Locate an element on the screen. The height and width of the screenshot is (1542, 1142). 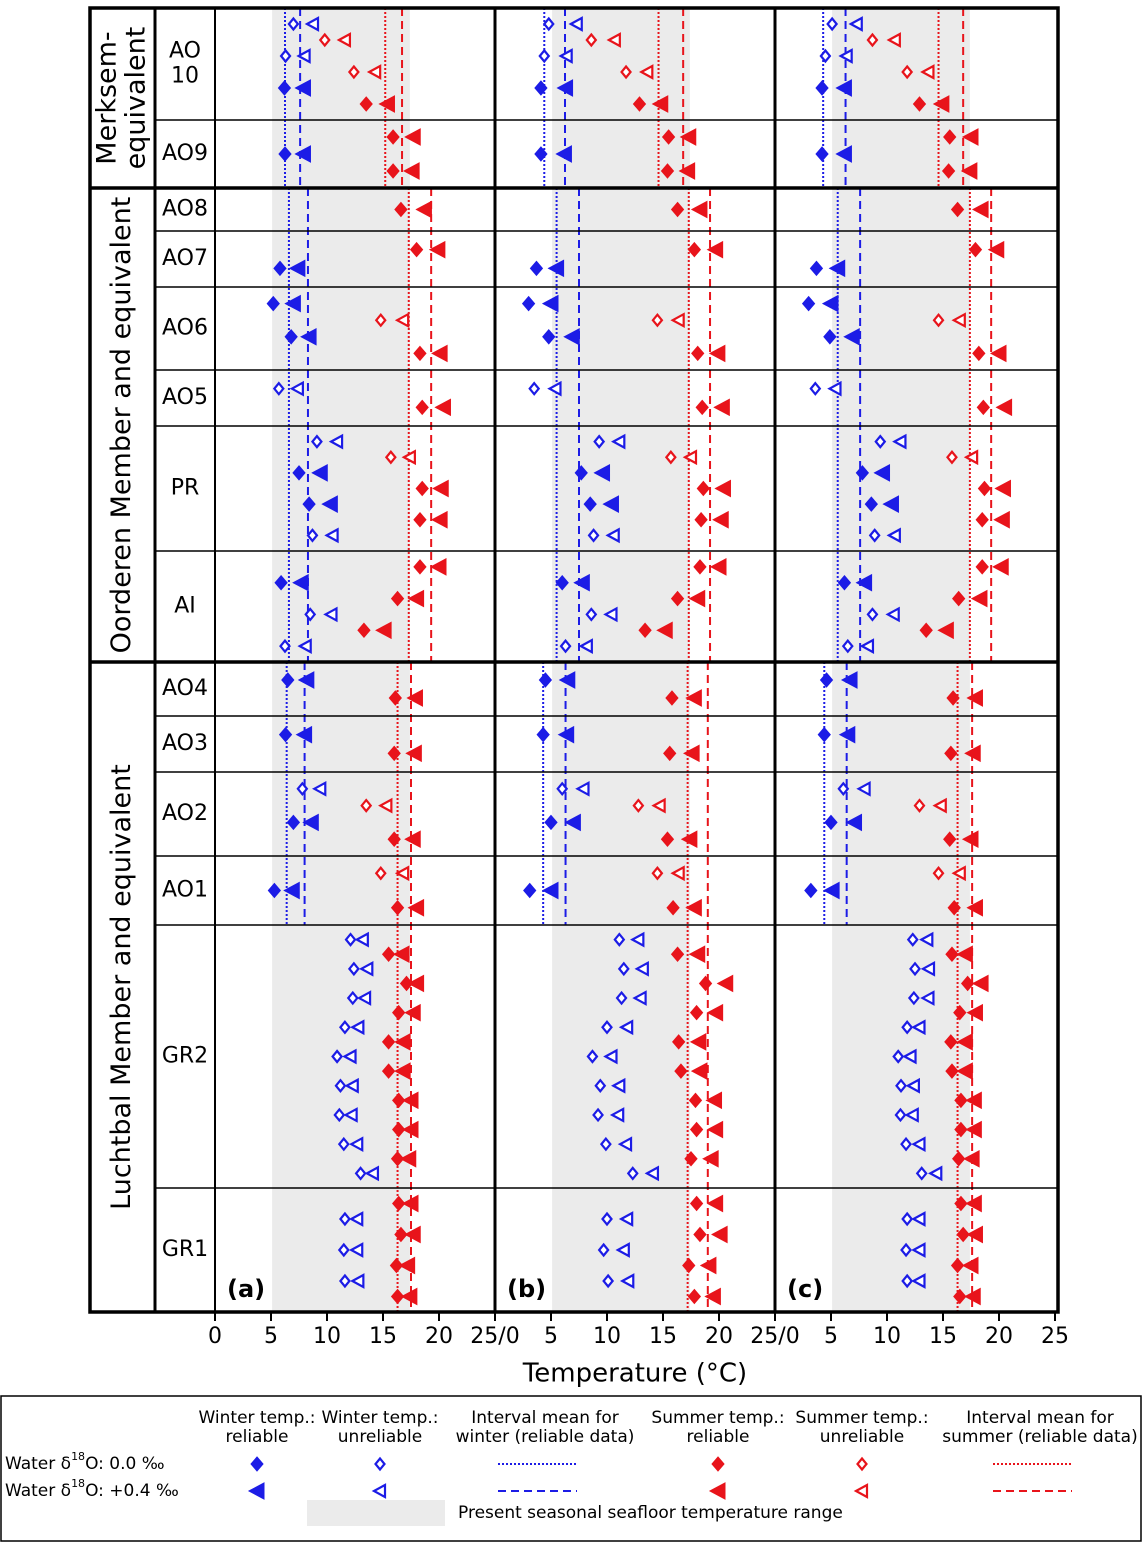
legend-text: O: +0.4 ‰ is located at coordinates (132, 1491).